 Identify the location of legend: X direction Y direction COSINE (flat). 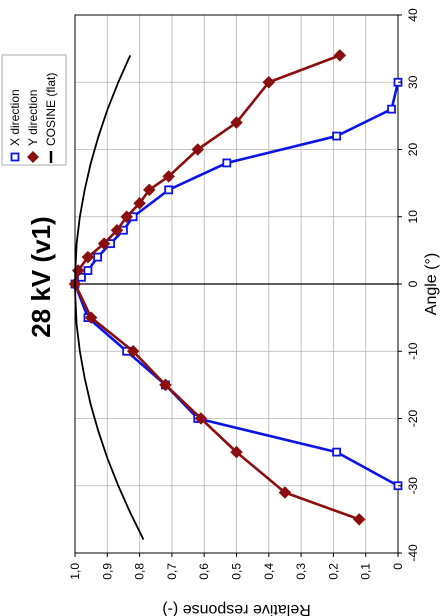
(34, 110).